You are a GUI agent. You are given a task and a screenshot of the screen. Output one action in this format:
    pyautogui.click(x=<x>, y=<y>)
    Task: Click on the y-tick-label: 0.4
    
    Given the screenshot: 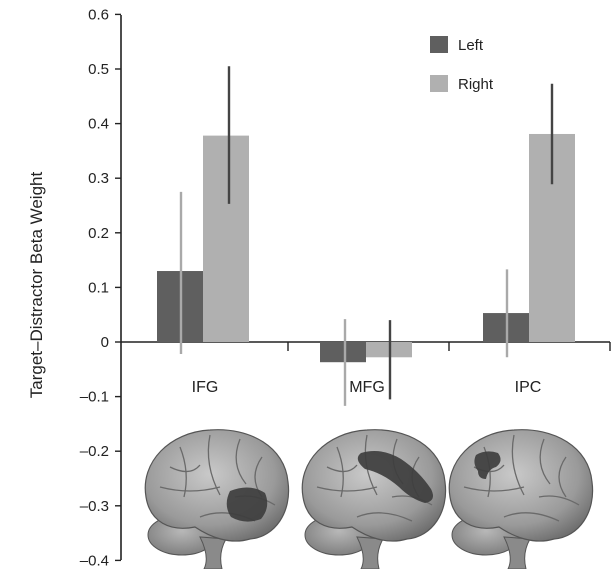 What is the action you would take?
    pyautogui.click(x=98, y=124)
    